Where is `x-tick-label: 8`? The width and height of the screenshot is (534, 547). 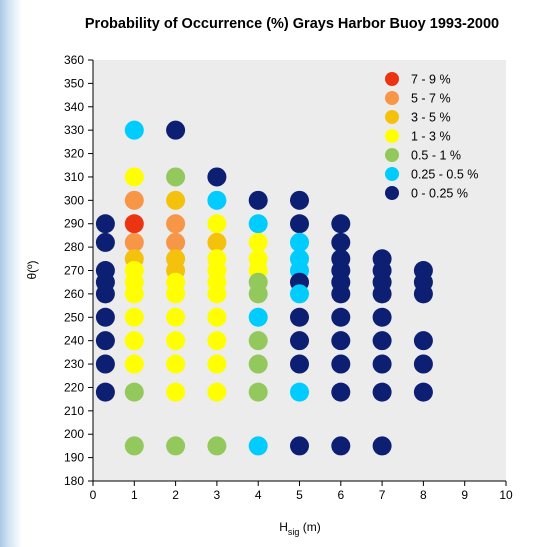 x-tick-label: 8 is located at coordinates (423, 495).